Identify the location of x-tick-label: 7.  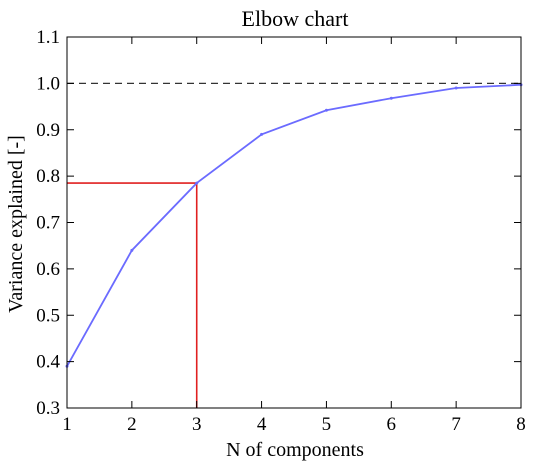
(456, 424).